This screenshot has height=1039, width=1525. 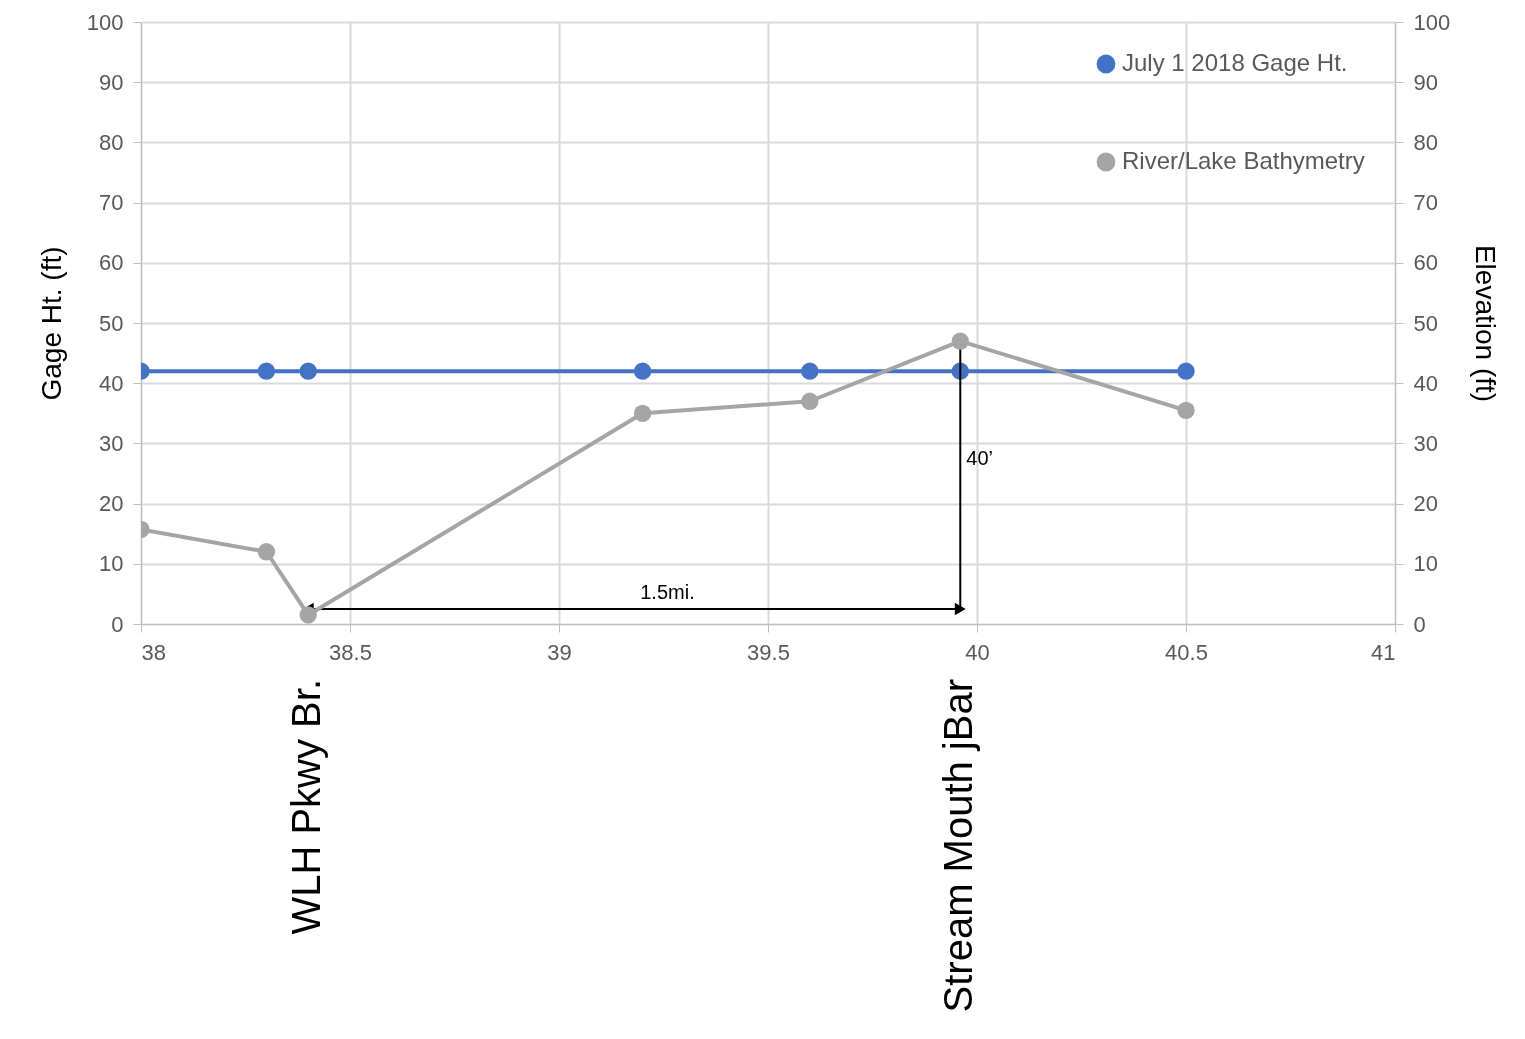 I want to click on y2-tick-label: 80, so click(x=1425, y=142).